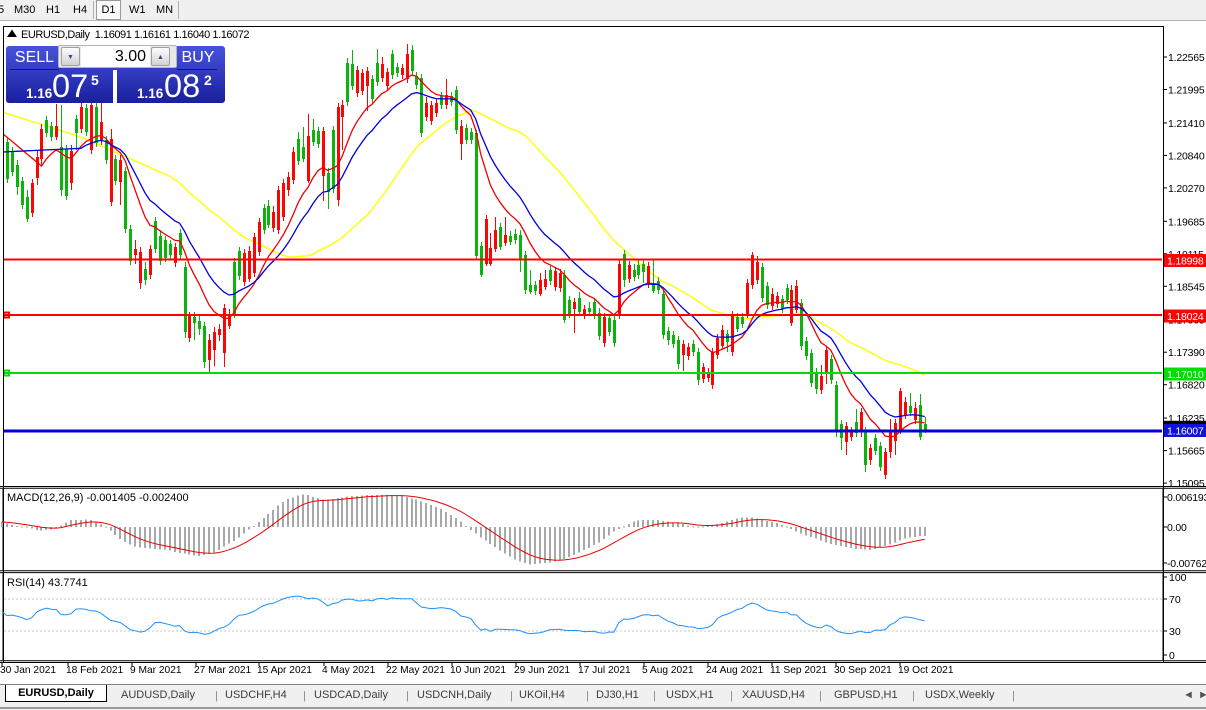 The image size is (1206, 710). Describe the element at coordinates (1186, 222) in the screenshot. I see `svg-text: 1.19685` at that location.